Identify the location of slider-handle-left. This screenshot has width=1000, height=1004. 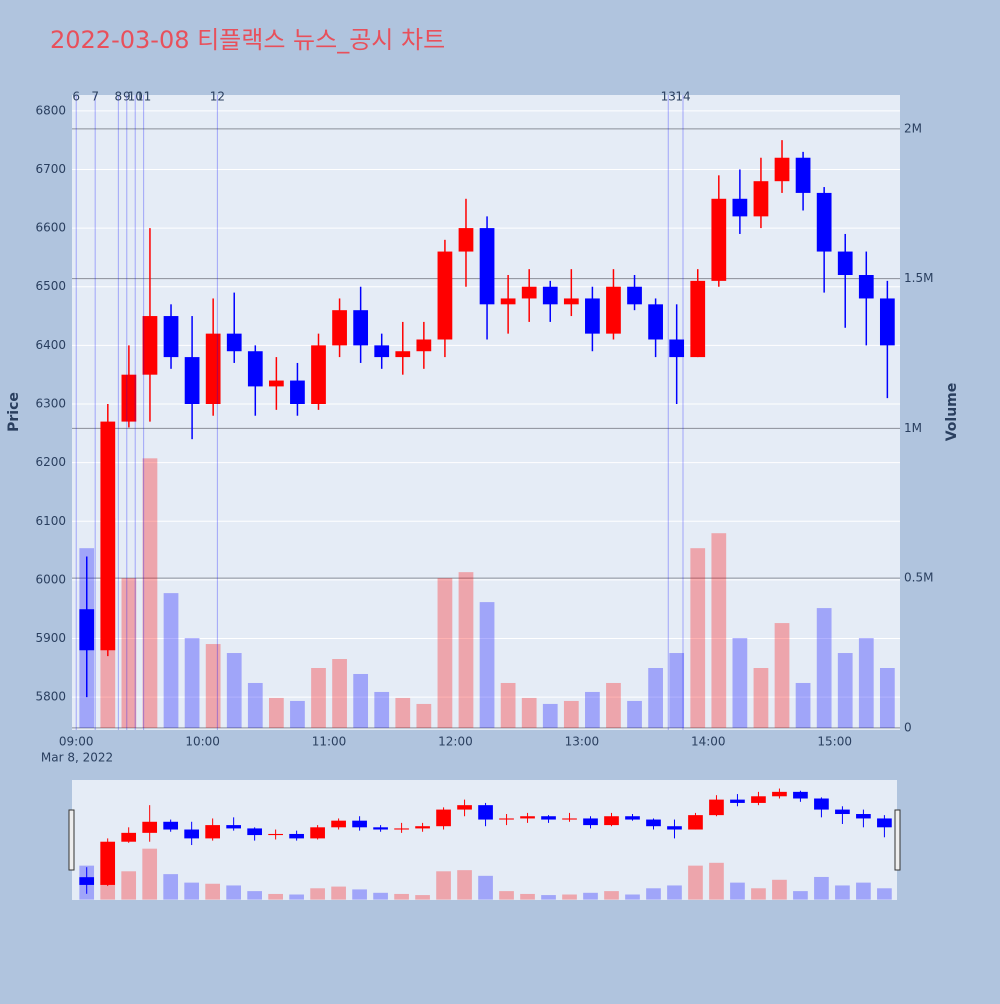
(71, 840).